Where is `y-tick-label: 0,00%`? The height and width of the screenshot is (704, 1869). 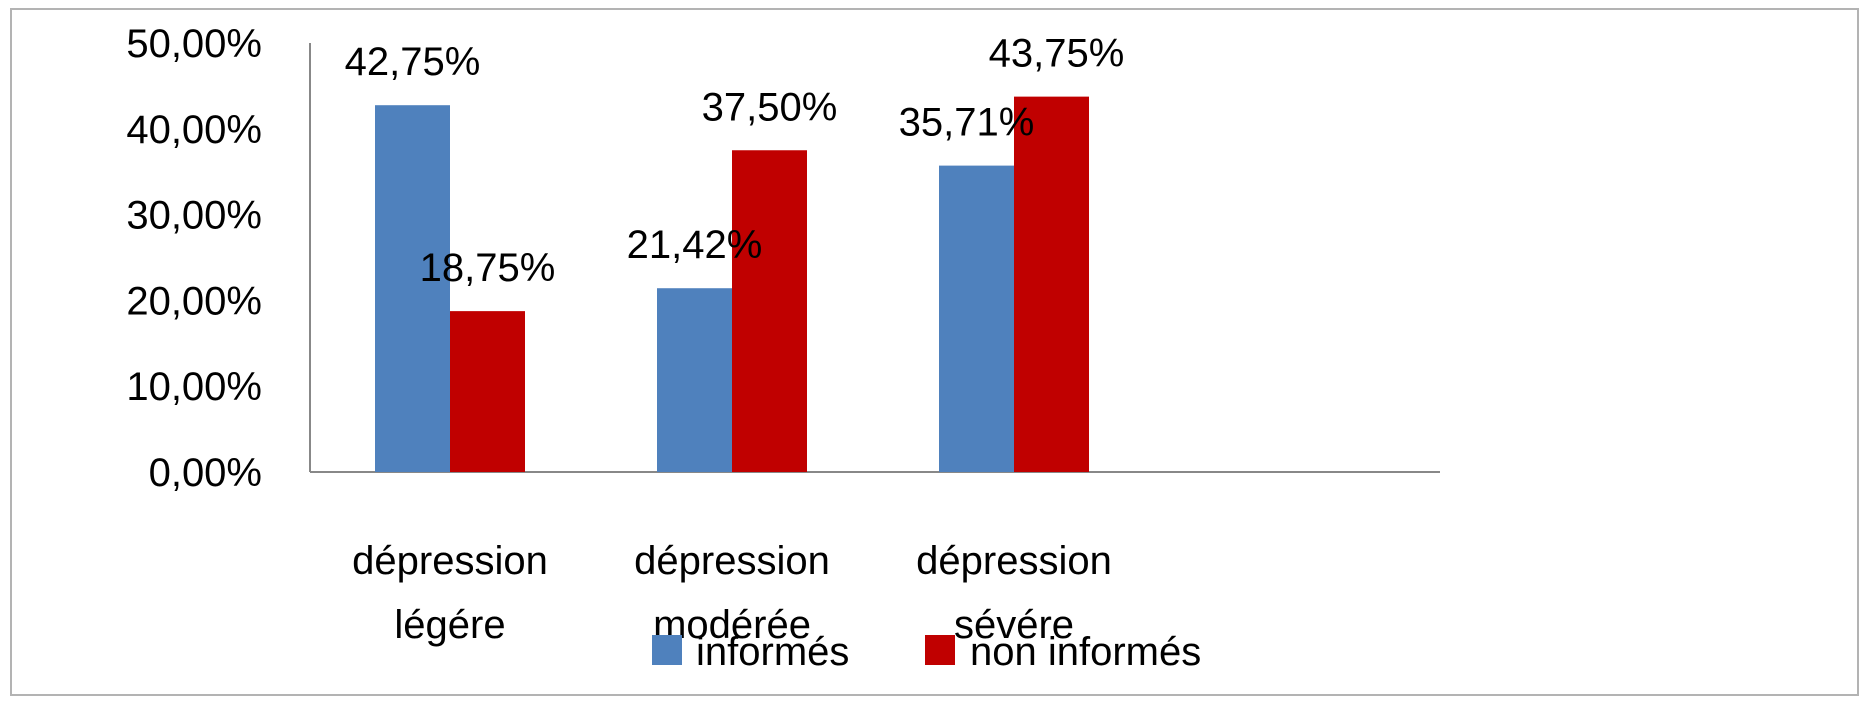
y-tick-label: 0,00% is located at coordinates (205, 473).